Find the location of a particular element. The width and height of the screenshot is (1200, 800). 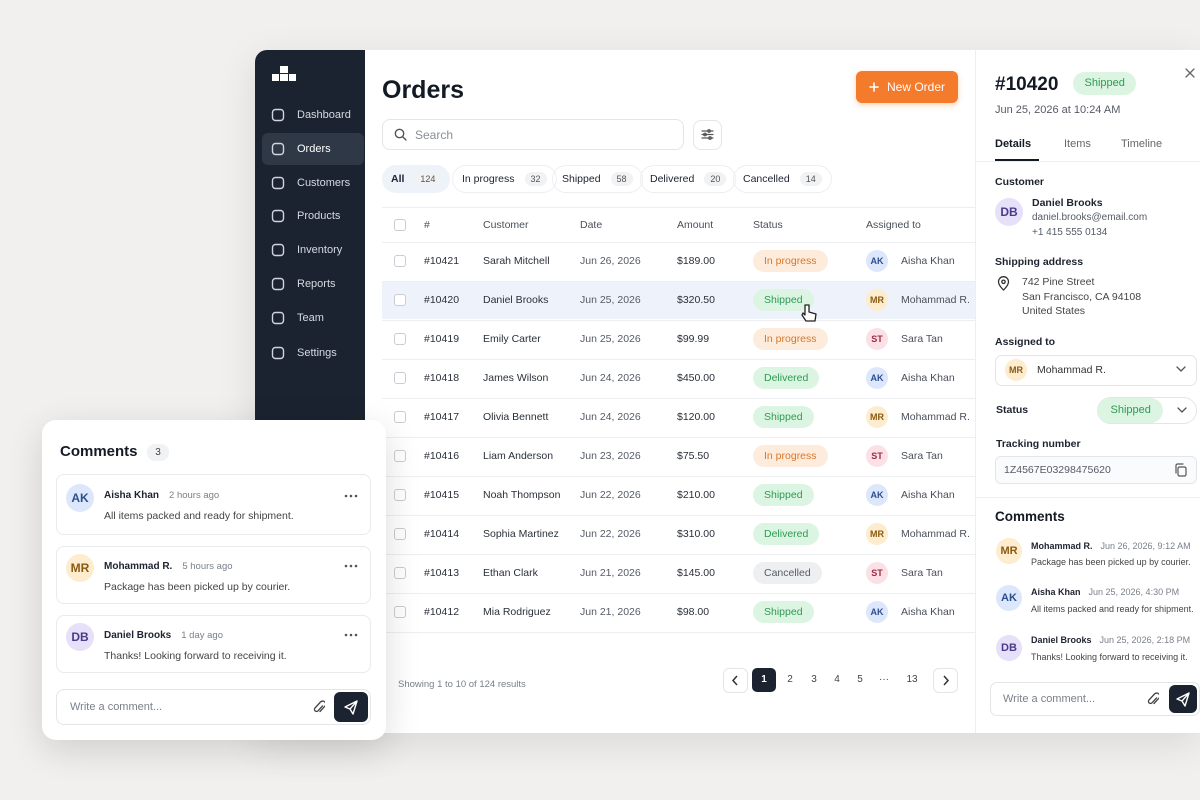

detail-tab: Details is located at coordinates (1013, 144).